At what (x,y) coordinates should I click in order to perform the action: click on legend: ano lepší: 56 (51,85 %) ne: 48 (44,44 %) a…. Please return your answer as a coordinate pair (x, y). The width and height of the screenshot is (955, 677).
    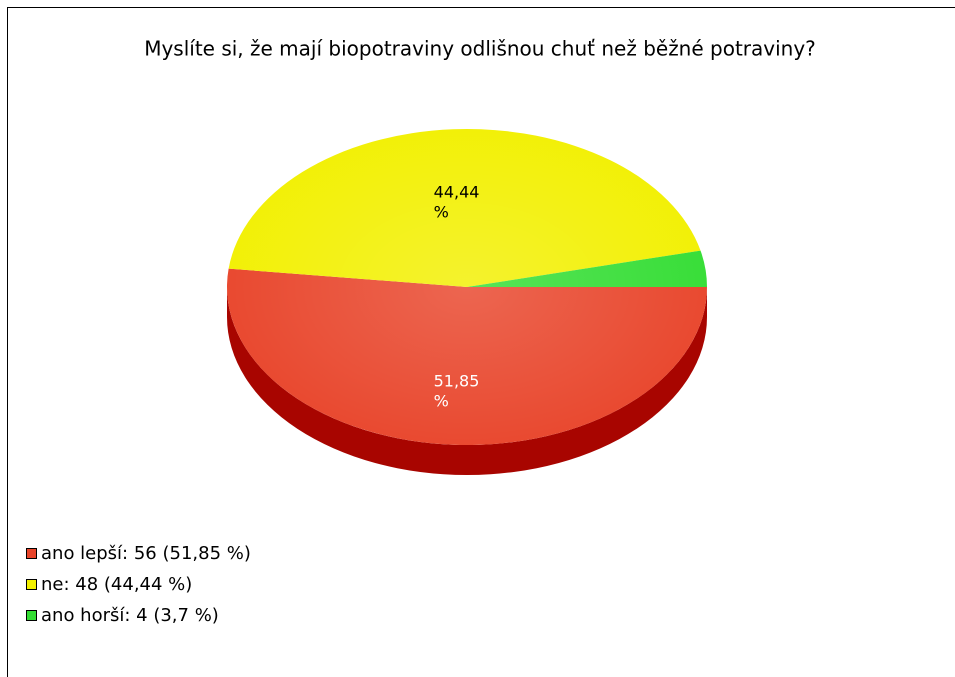
    Looking at the image, I should click on (138, 584).